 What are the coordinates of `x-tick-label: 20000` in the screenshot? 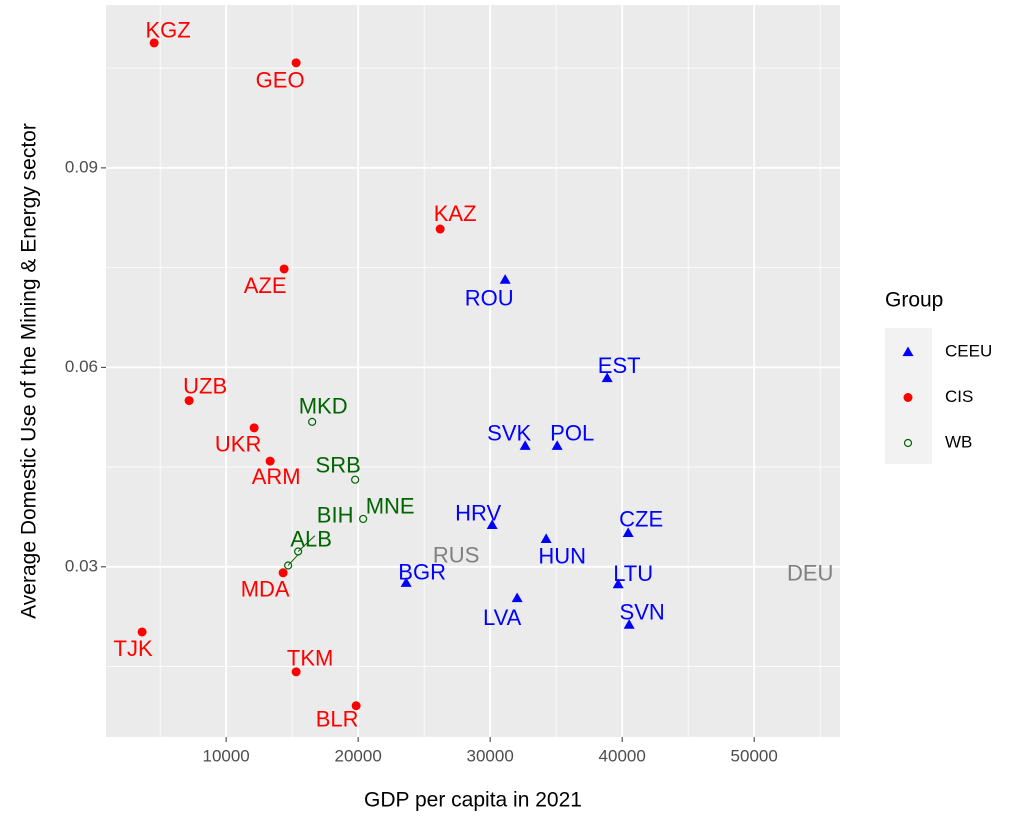 It's located at (358, 755).